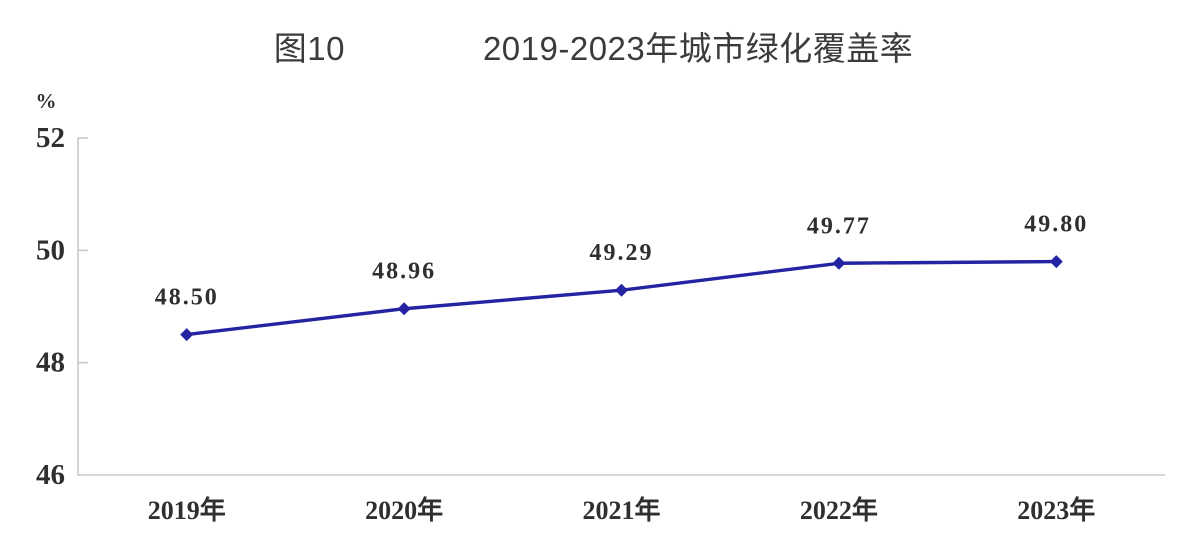 The width and height of the screenshot is (1187, 555). What do you see at coordinates (50, 250) in the screenshot?
I see `y-axis-tick-label: 50` at bounding box center [50, 250].